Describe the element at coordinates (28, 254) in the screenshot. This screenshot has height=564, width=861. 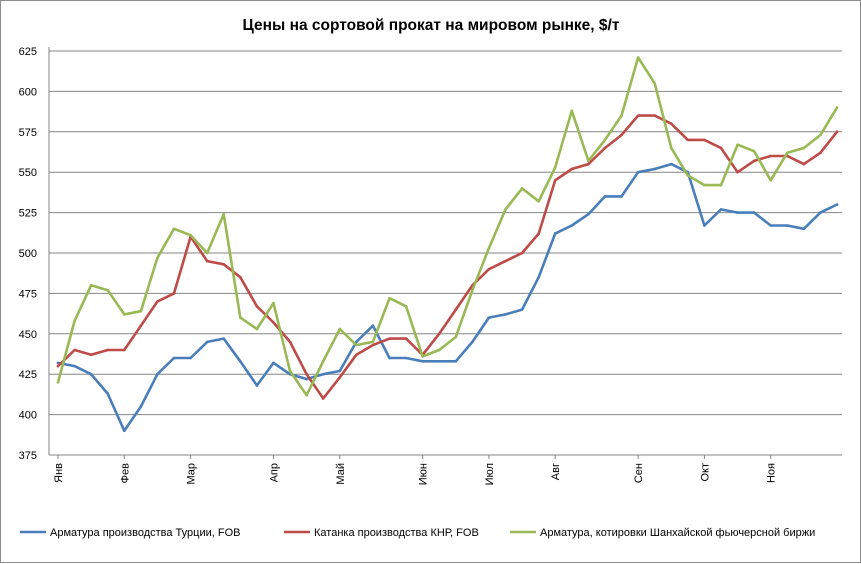
I see `y-tick-label: 500` at that location.